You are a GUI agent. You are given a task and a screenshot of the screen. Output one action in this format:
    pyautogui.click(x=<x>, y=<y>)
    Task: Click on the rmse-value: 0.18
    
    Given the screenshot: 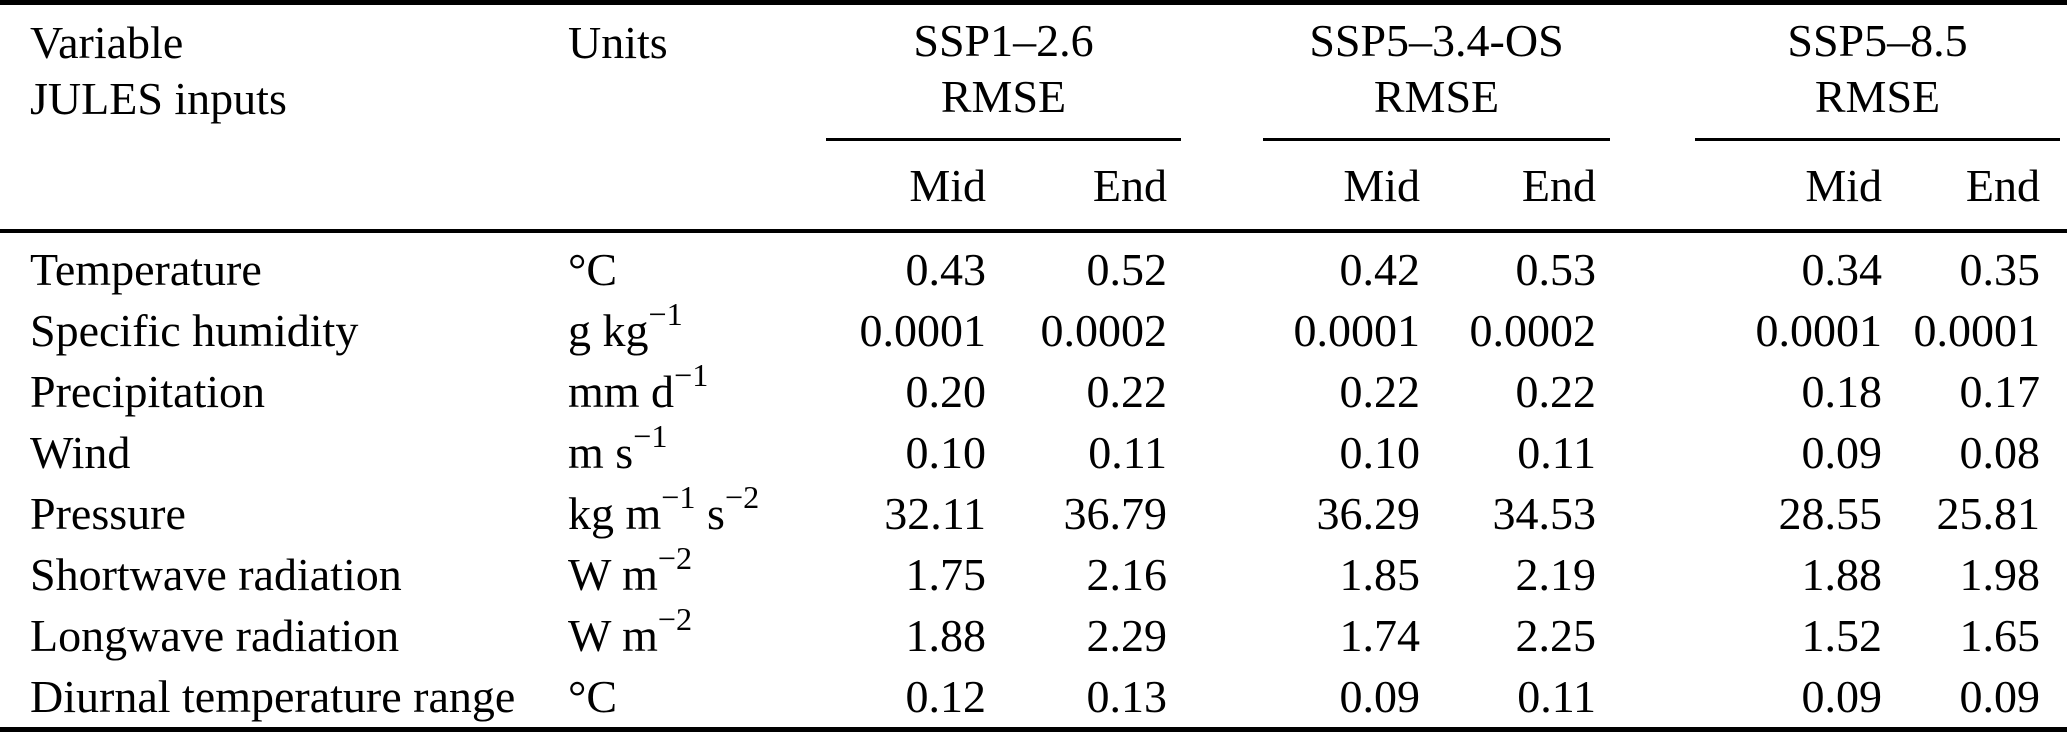 What is the action you would take?
    pyautogui.click(x=1842, y=391)
    